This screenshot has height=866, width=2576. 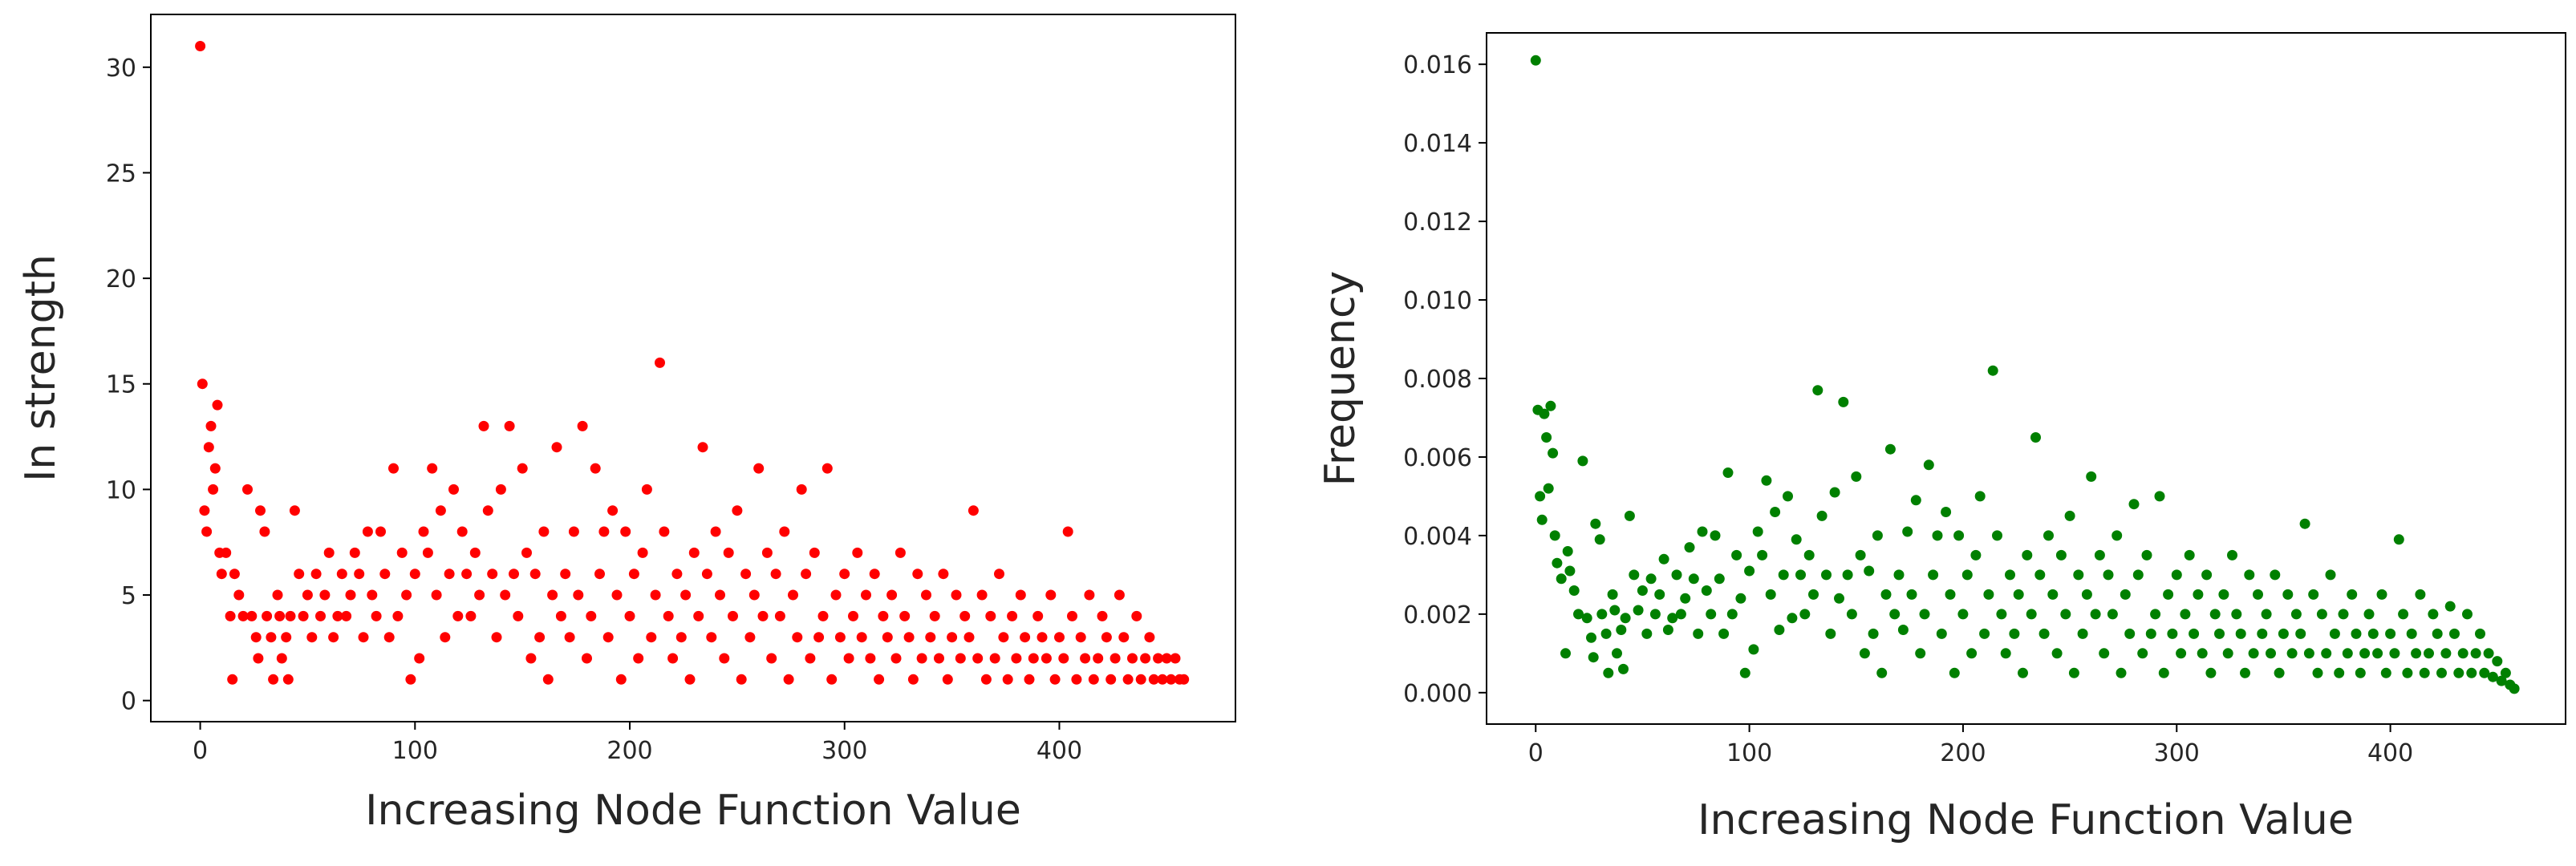 What do you see at coordinates (1437, 65) in the screenshot?
I see `y-tick-label: 0.016` at bounding box center [1437, 65].